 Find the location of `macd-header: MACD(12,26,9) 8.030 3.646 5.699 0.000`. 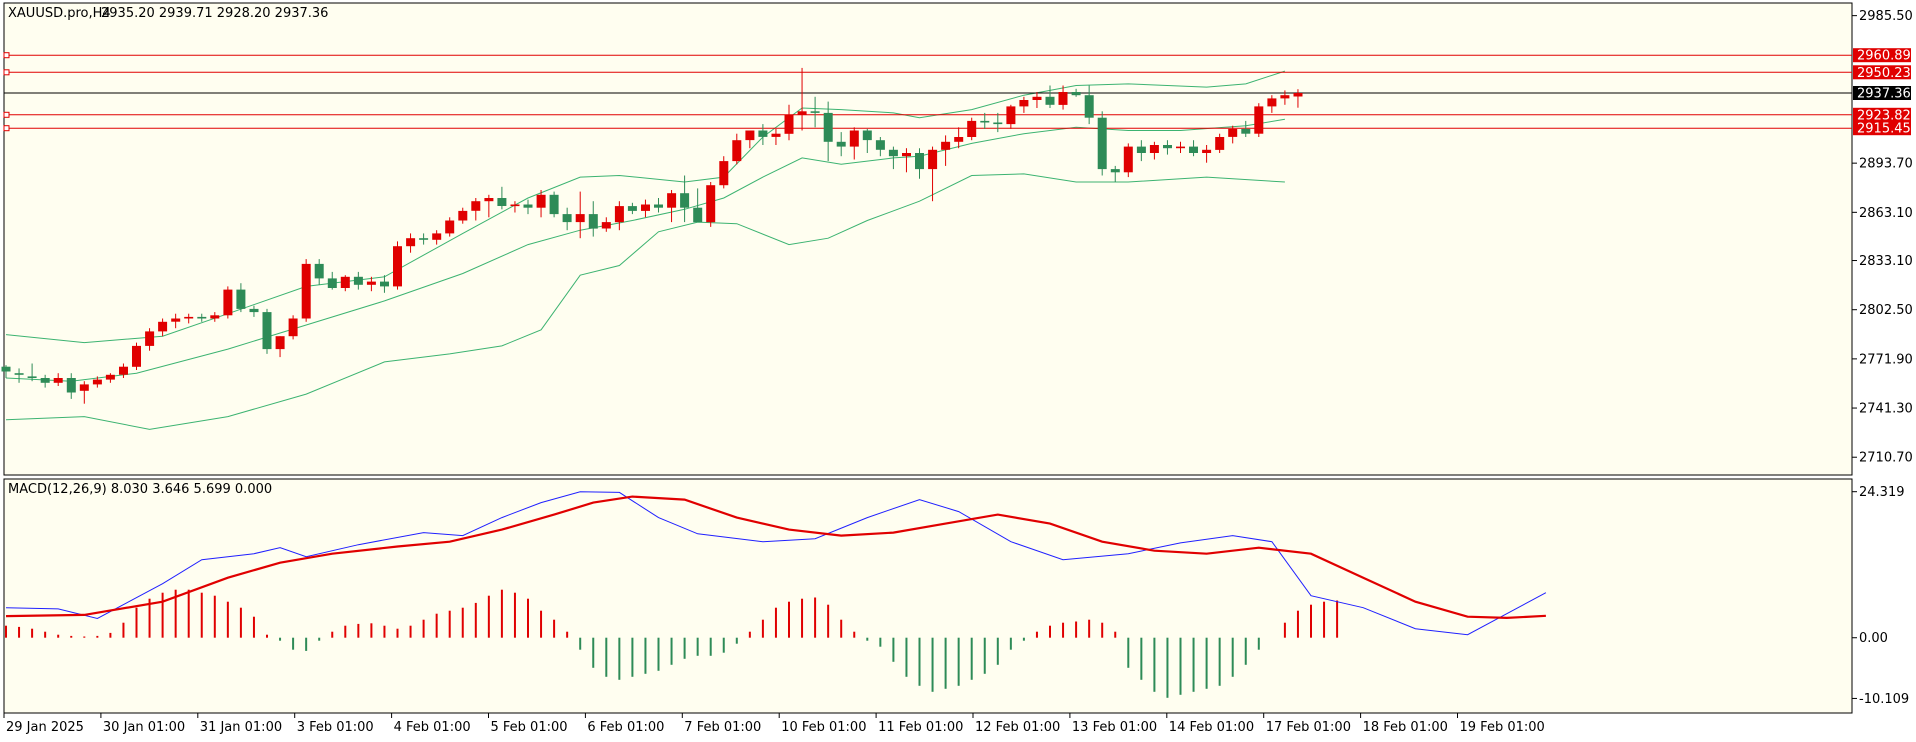

macd-header: MACD(12,26,9) 8.030 3.646 5.699 0.000 is located at coordinates (140, 489).